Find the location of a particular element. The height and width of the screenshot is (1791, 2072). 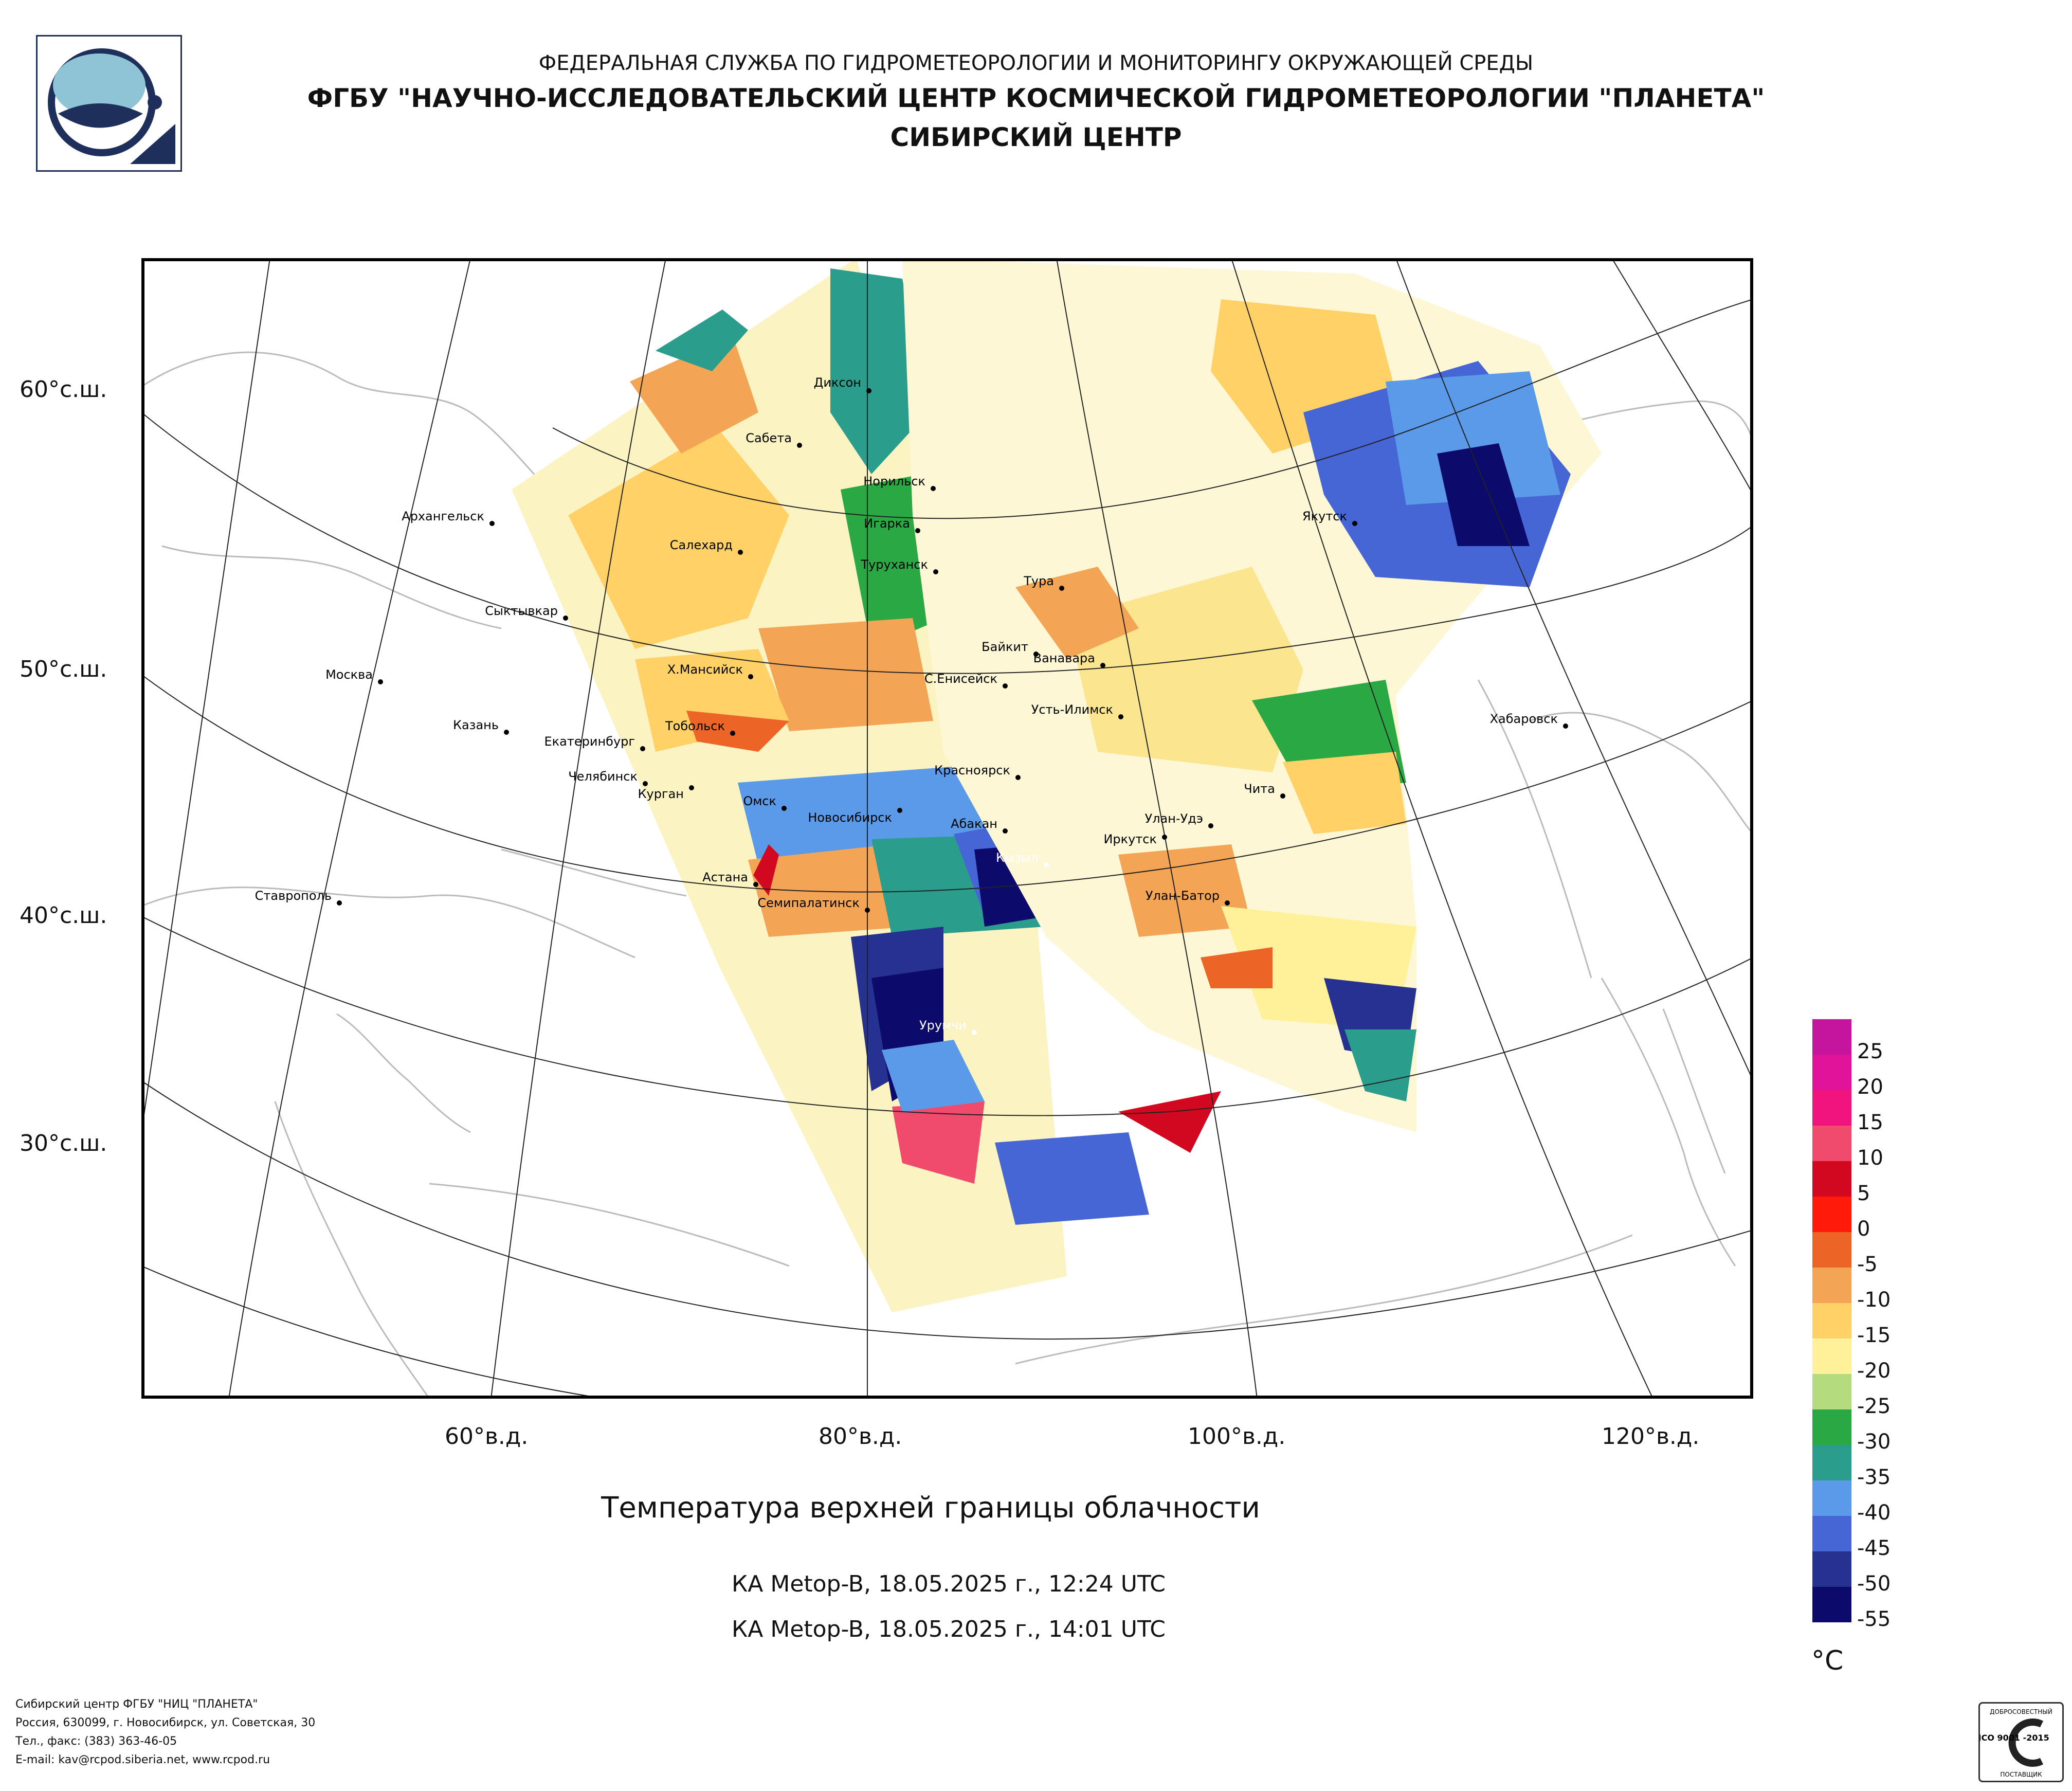

city-label: Туруханск is located at coordinates (894, 564).